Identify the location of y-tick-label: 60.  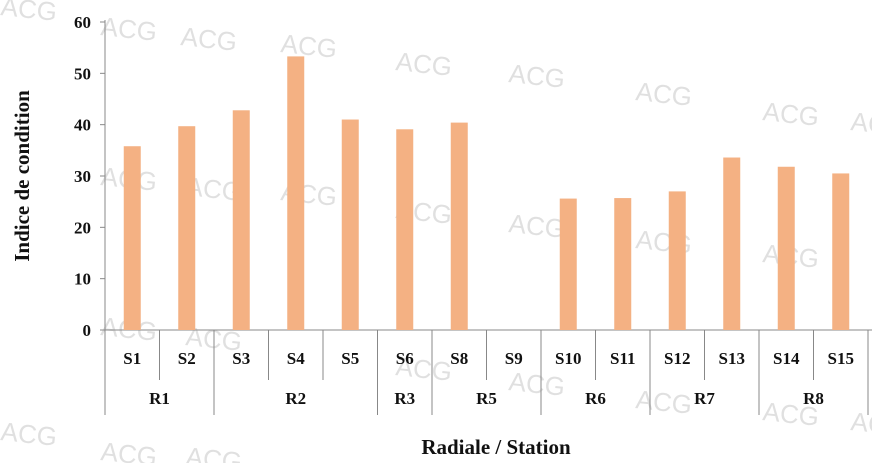
(82, 22).